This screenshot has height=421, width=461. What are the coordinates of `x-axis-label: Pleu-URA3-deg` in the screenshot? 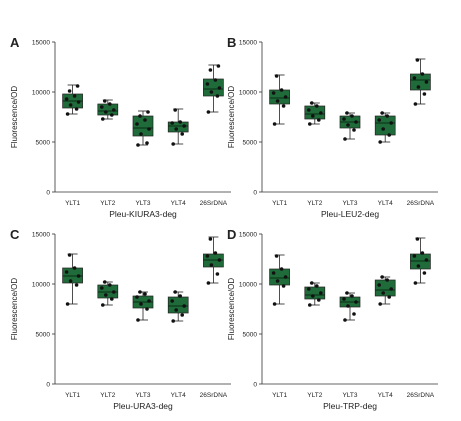 It's located at (143, 406).